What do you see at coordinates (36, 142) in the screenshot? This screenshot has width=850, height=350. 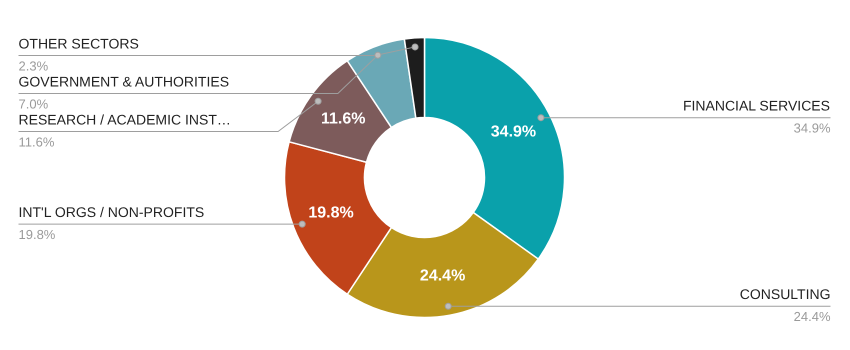 I see `data-label: 11.6%` at bounding box center [36, 142].